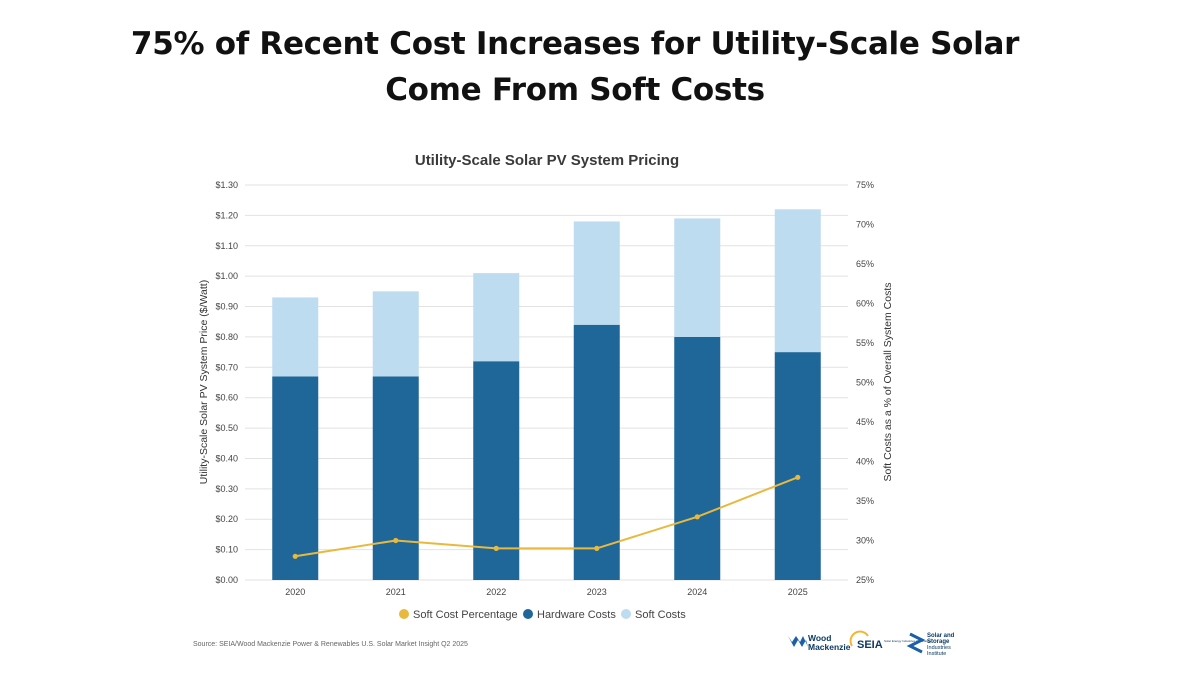 Image resolution: width=1200 pixels, height=675 pixels. Describe the element at coordinates (226, 550) in the screenshot. I see `y-tick-label: $0.10` at that location.